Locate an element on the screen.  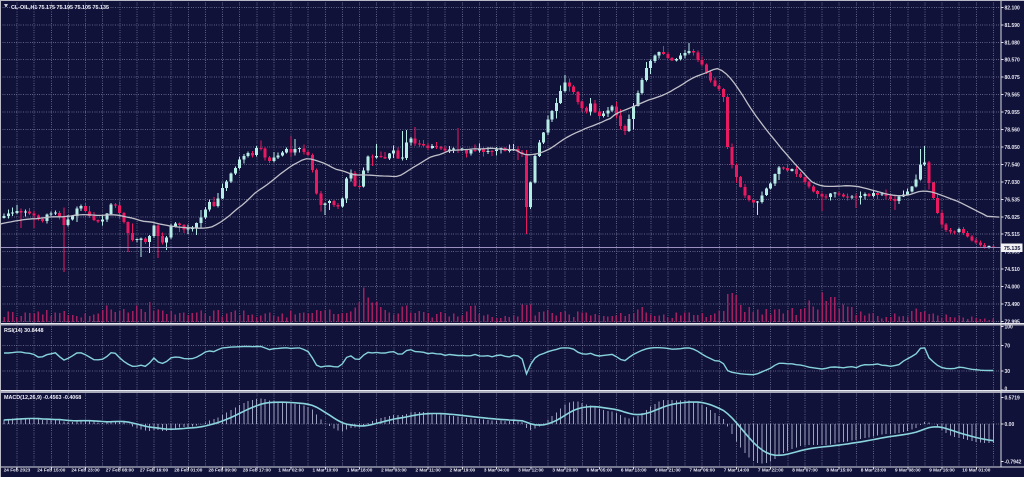
svg-text: 6 Mar 13:00 is located at coordinates (634, 470).